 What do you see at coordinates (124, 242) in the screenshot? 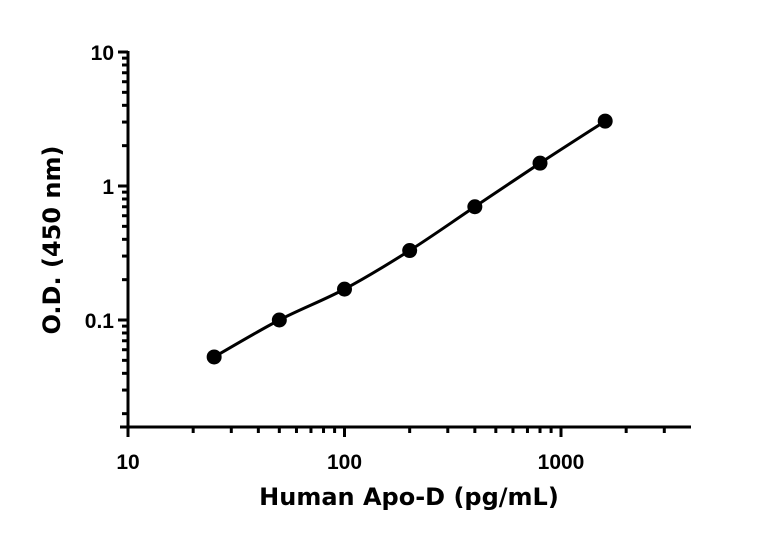
I see `y-axis` at bounding box center [124, 242].